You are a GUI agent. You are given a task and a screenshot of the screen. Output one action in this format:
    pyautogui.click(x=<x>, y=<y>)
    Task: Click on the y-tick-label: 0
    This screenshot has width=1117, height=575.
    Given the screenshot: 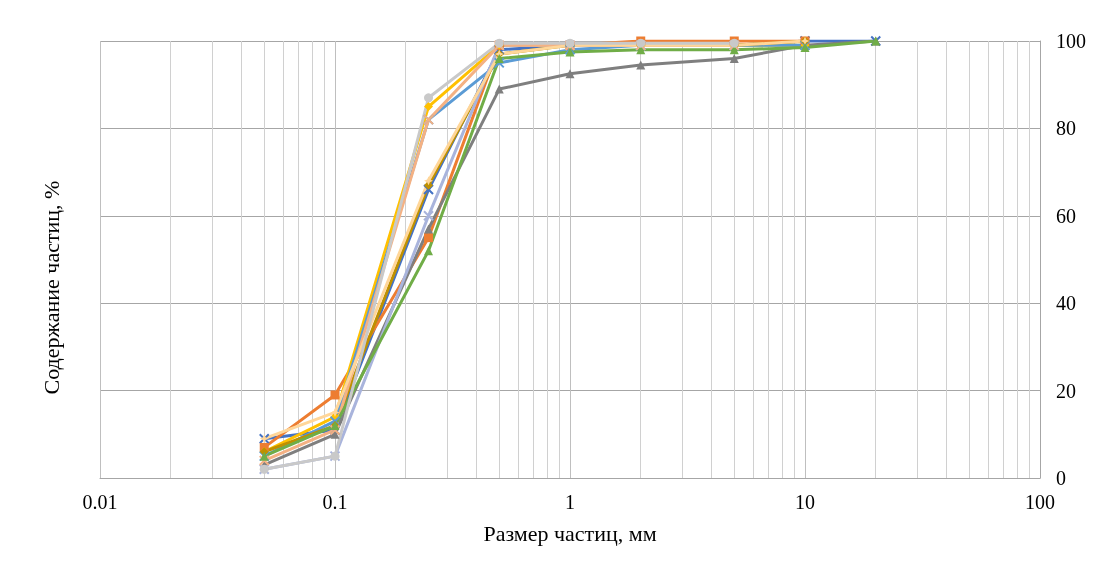 What is the action you would take?
    pyautogui.click(x=1061, y=478)
    